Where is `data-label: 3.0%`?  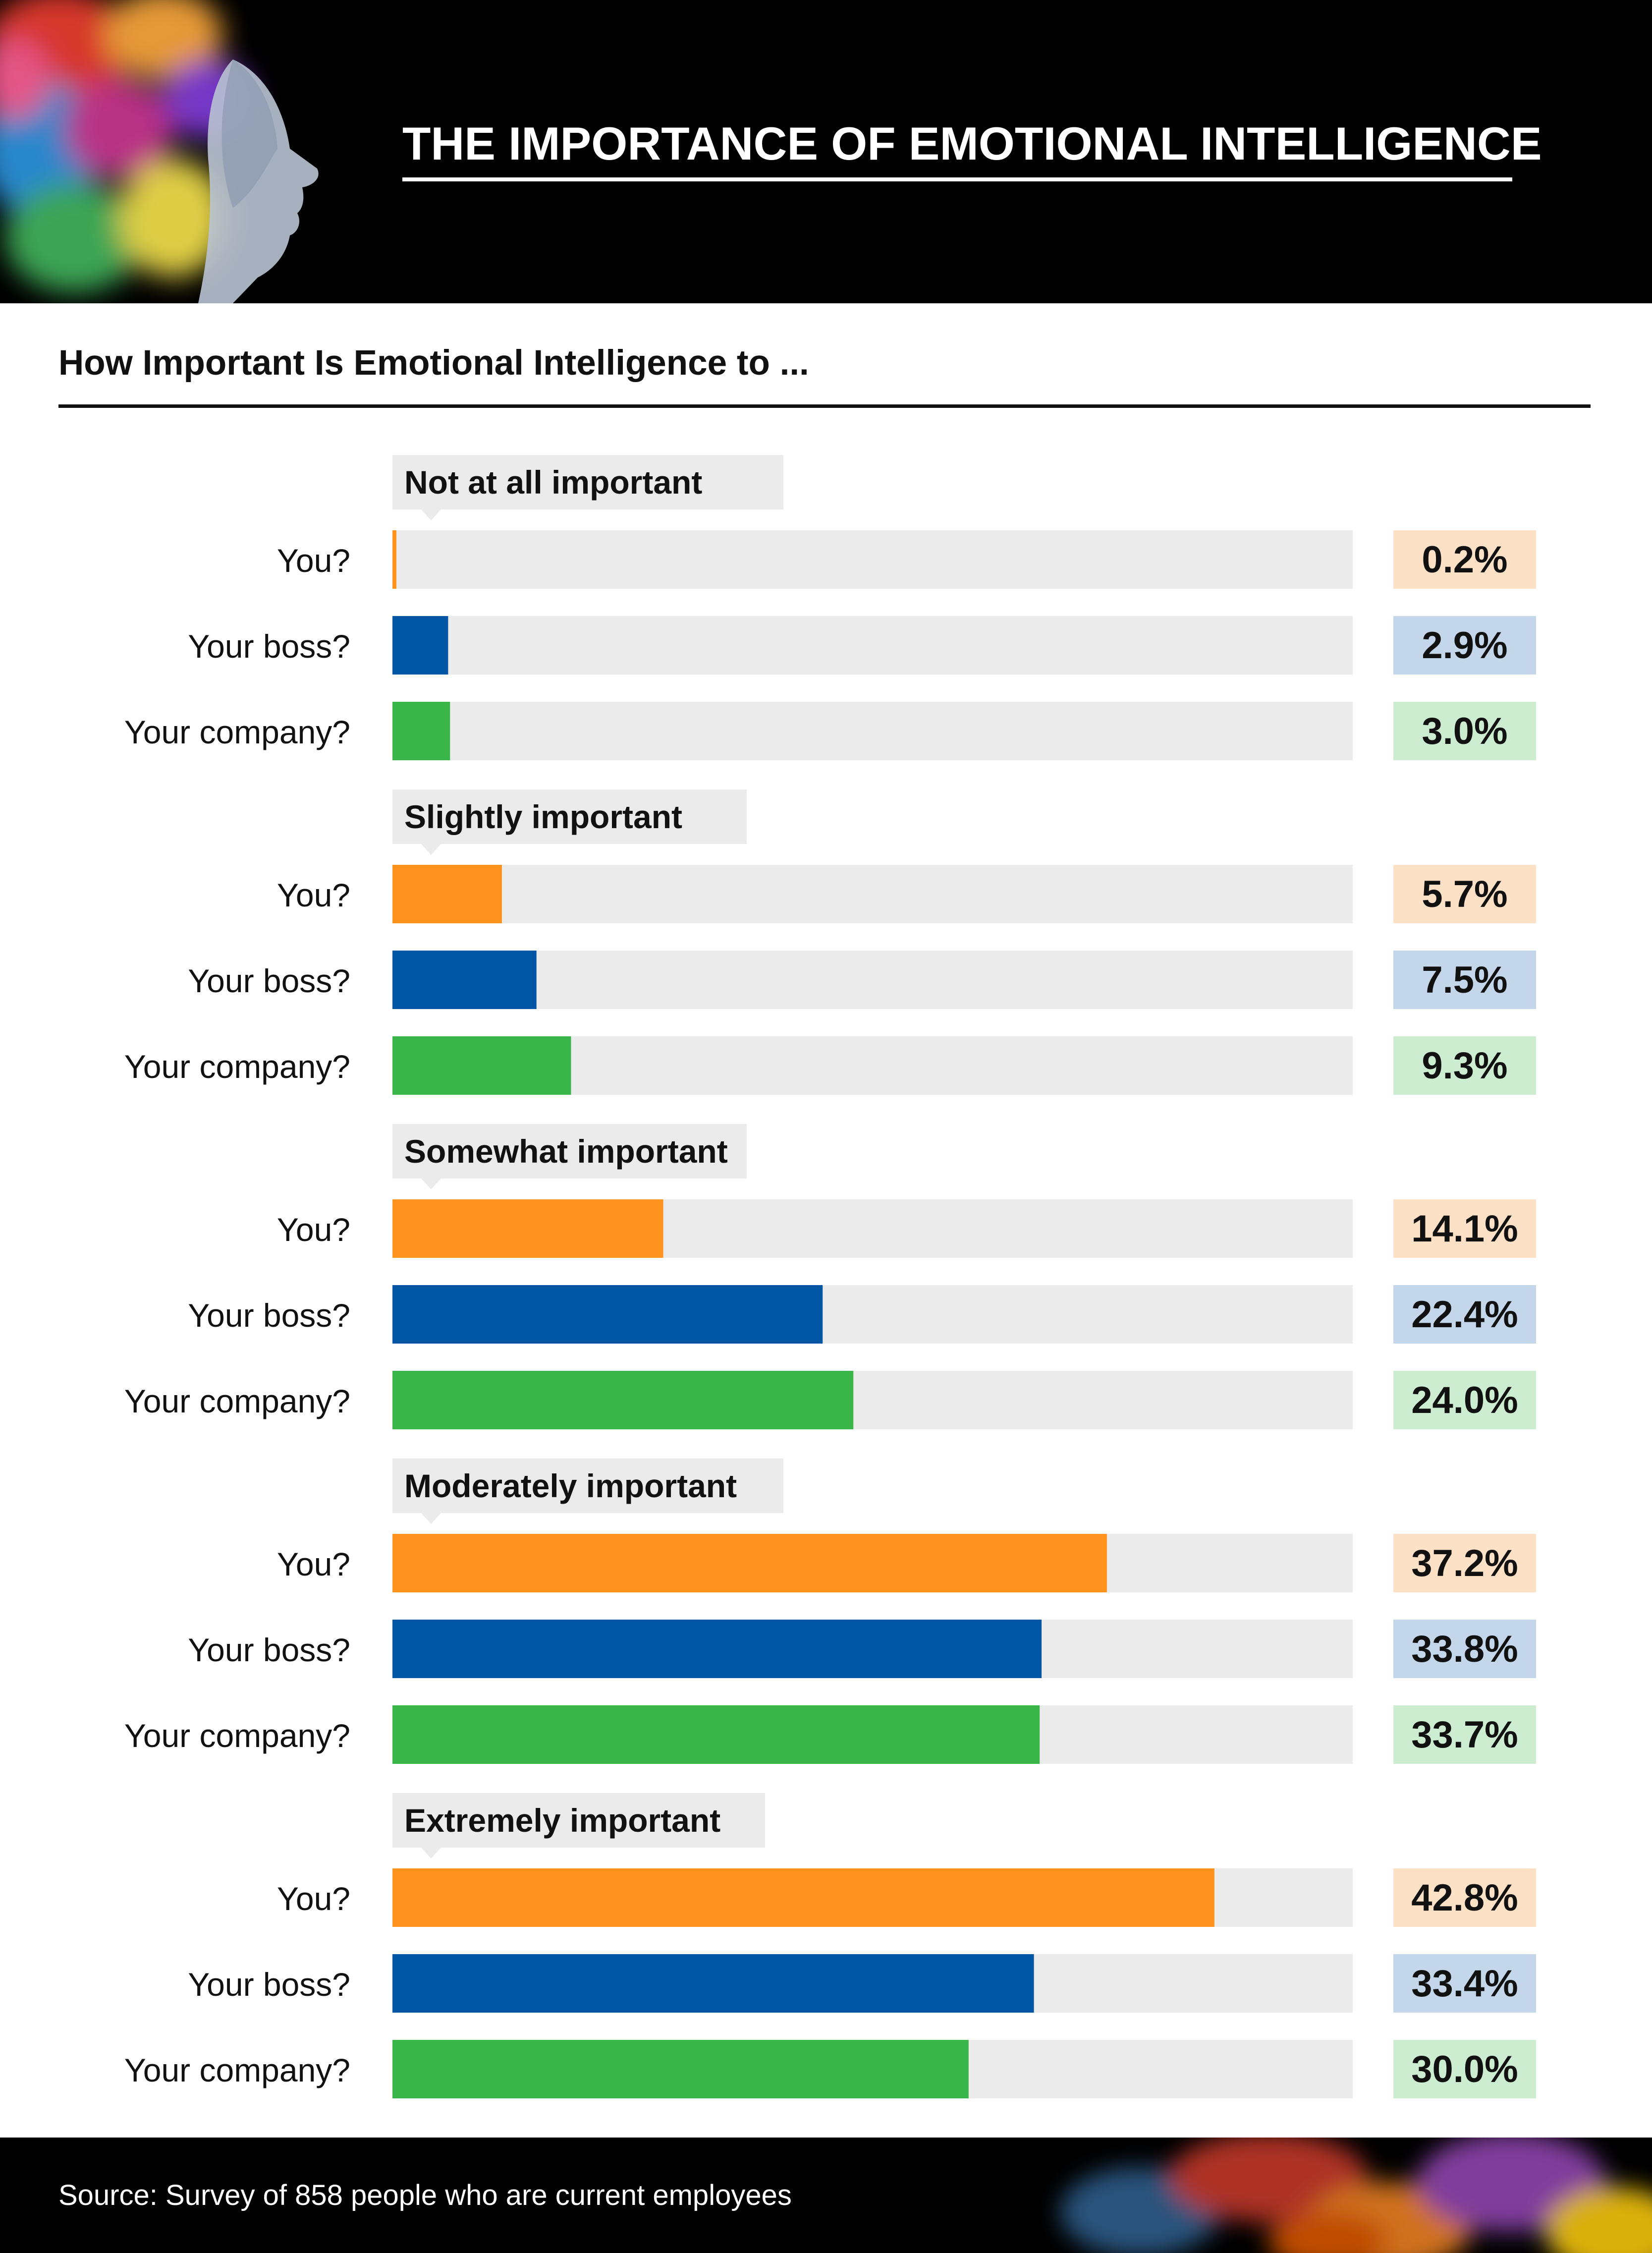 data-label: 3.0% is located at coordinates (1464, 731).